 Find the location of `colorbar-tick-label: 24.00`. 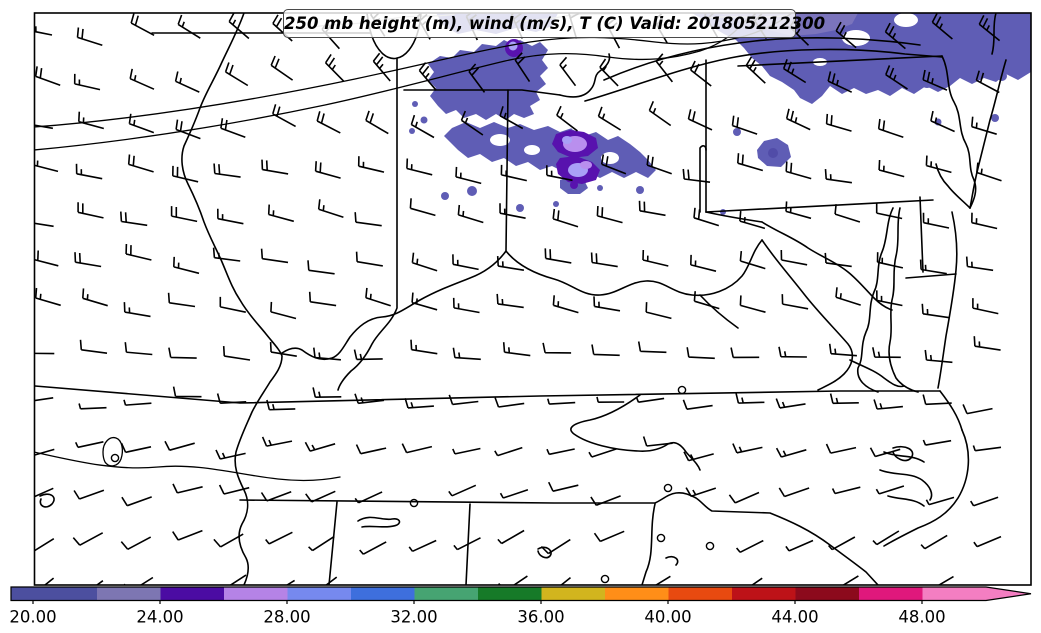

colorbar-tick-label: 24.00 is located at coordinates (159, 617).